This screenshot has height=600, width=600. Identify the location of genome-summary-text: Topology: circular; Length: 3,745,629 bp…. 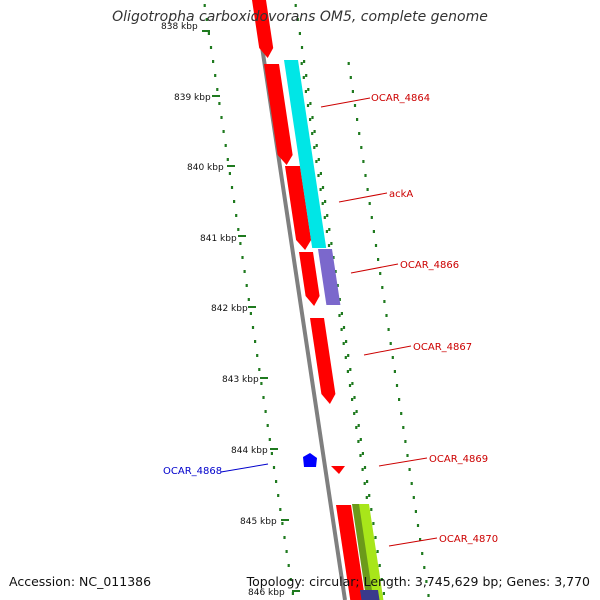
(418, 581).